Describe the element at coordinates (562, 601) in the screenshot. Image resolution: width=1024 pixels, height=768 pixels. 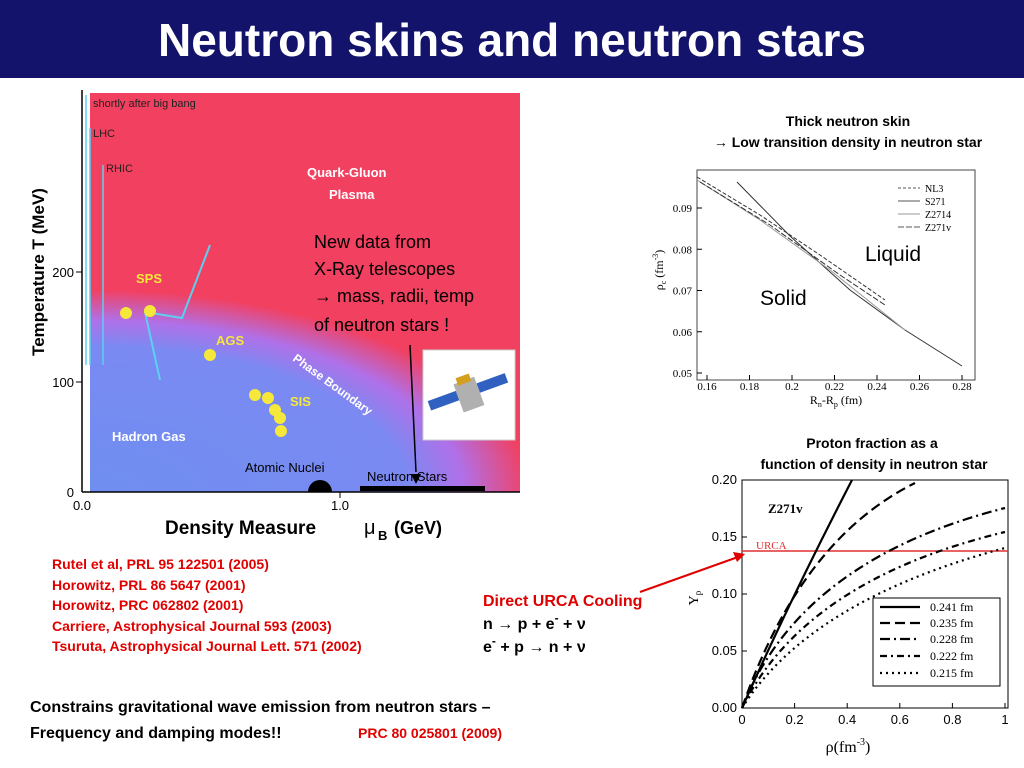
I see `urca-title: Direct URCA Cooling` at that location.